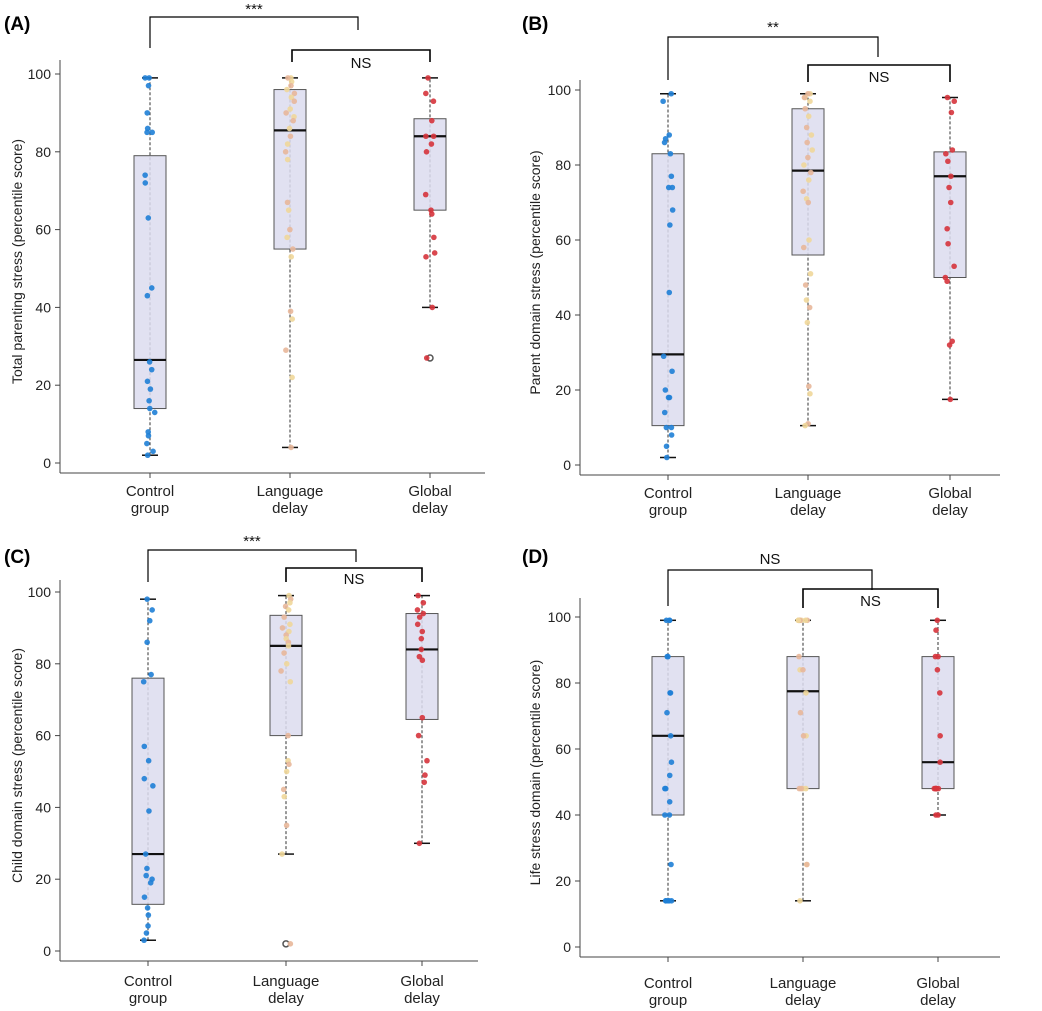 The width and height of the screenshot is (1042, 1011). Describe the element at coordinates (421, 990) in the screenshot. I see `x-tick-label: Global delay` at that location.